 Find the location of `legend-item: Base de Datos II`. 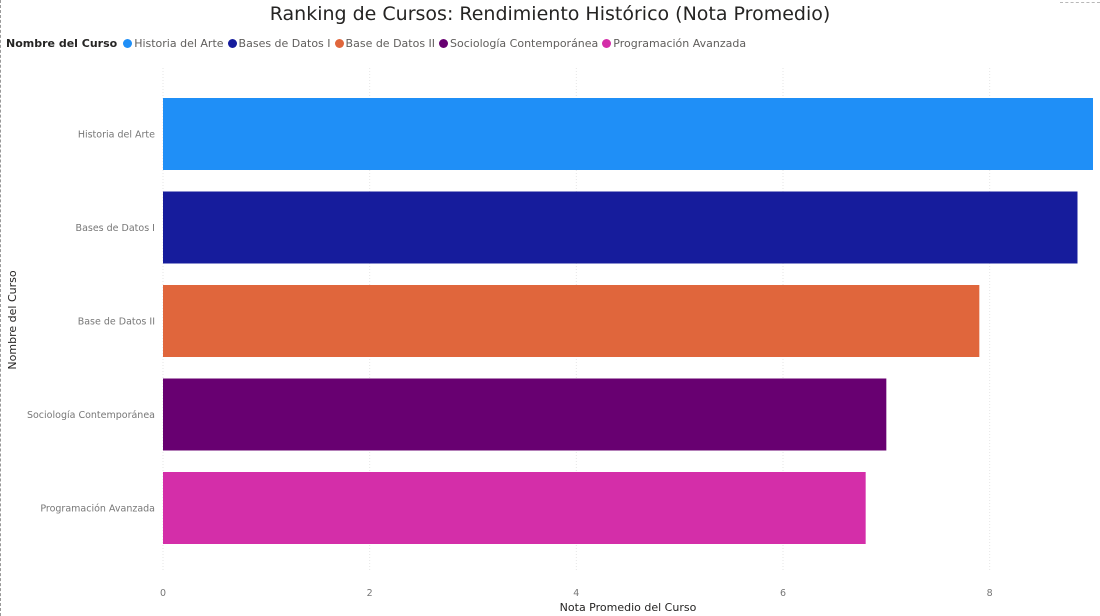

legend-item: Base de Datos II is located at coordinates (385, 43).